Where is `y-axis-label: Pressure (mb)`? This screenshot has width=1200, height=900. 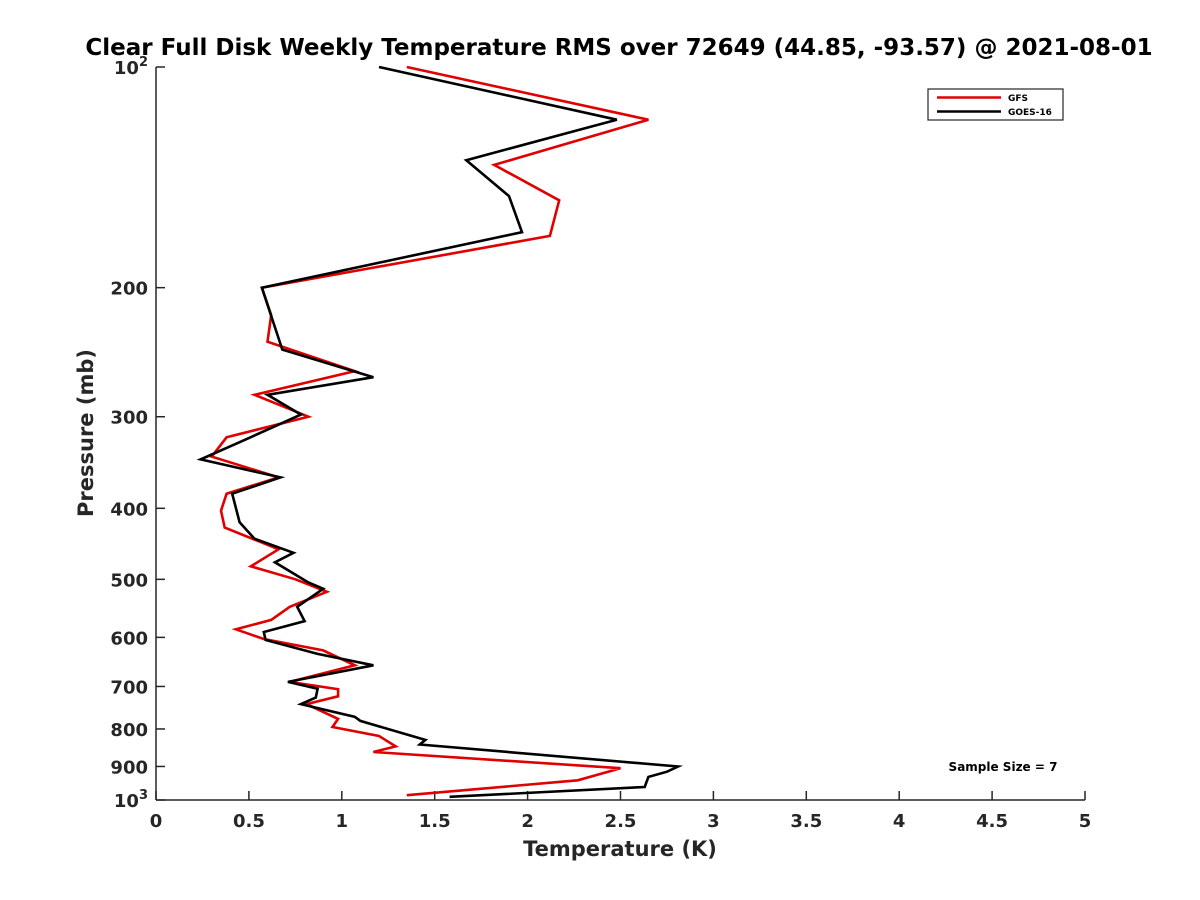
y-axis-label: Pressure (mb) is located at coordinates (86, 433).